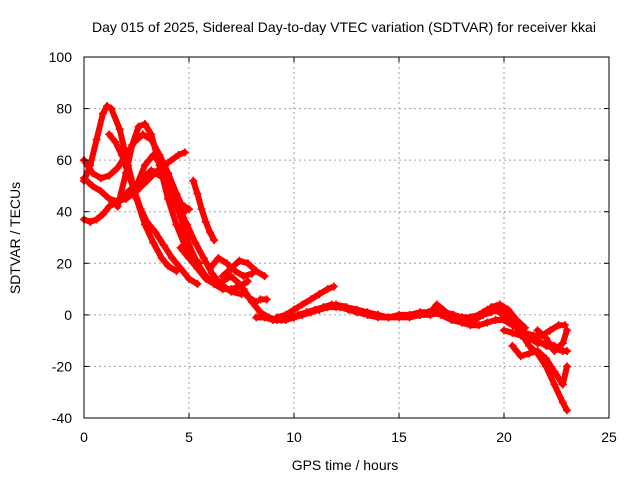 Image resolution: width=640 pixels, height=480 pixels. What do you see at coordinates (64, 263) in the screenshot?
I see `y-tick-label: 20` at bounding box center [64, 263].